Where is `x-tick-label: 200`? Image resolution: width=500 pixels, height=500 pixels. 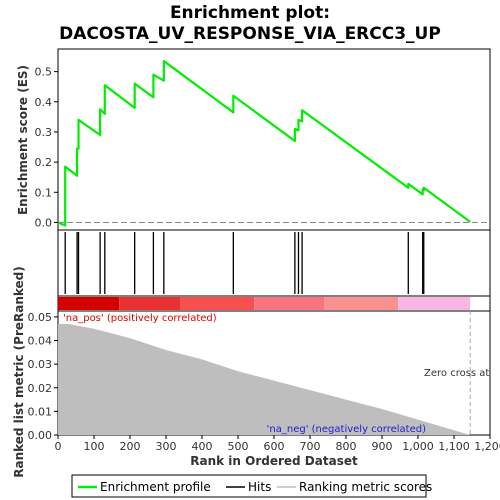
x-tick-label: 200 is located at coordinates (130, 446).